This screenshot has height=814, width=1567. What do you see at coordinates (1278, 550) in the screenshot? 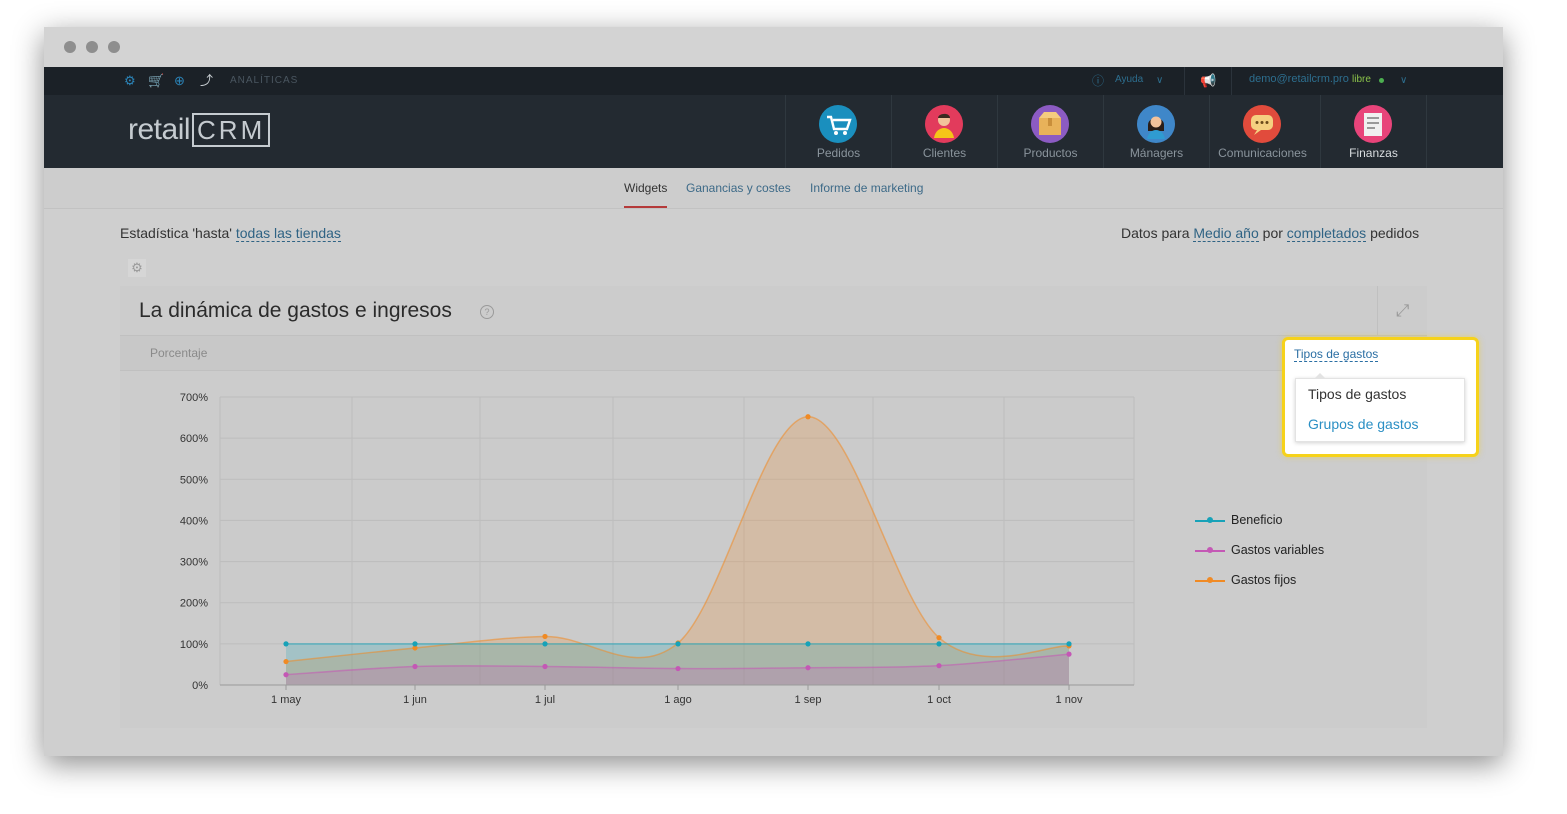
I see `legend-label: Gastos variables` at bounding box center [1278, 550].